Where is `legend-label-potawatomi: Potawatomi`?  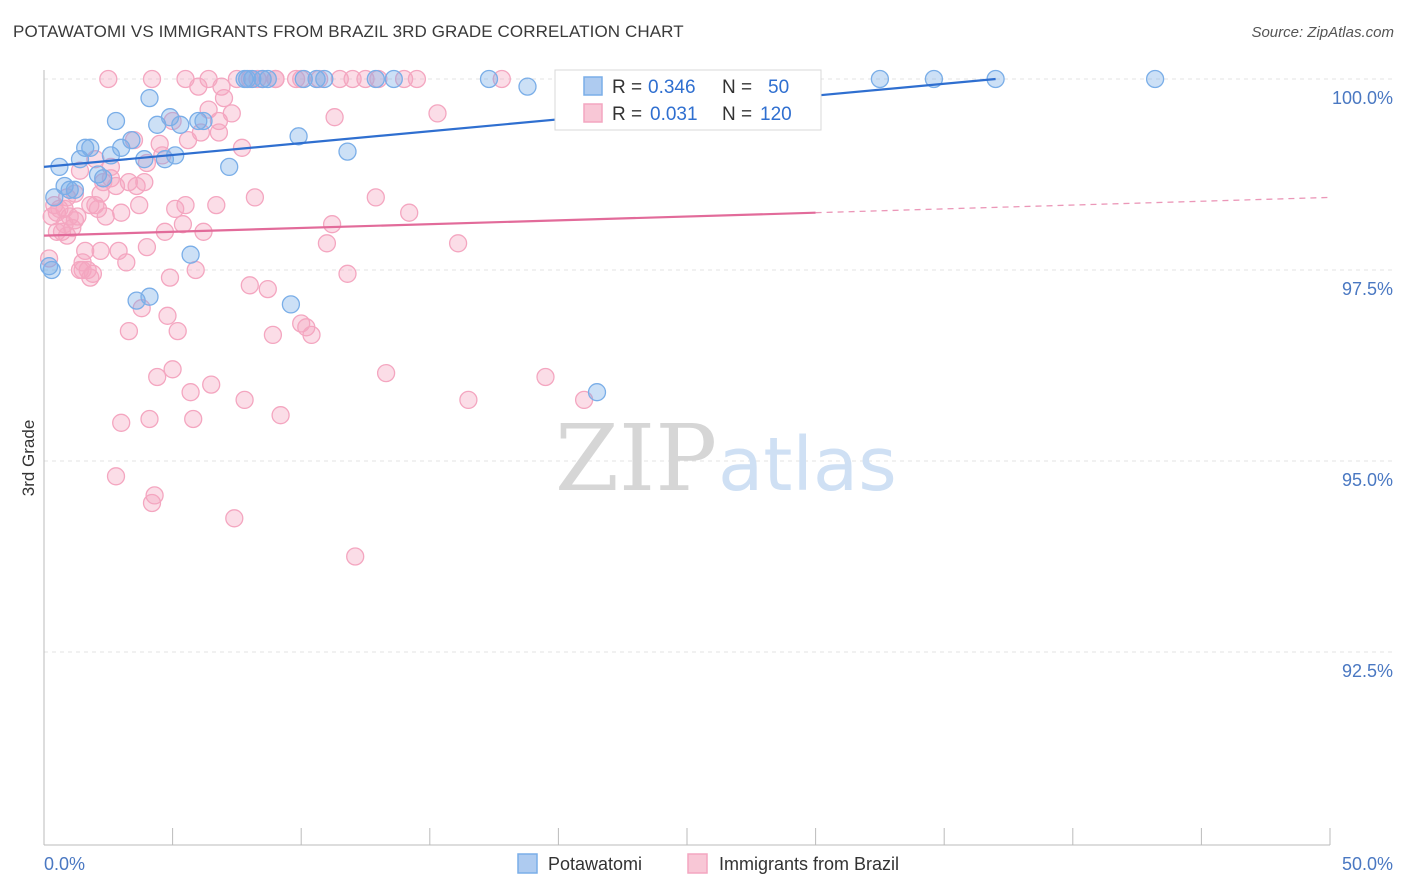
legend-label-potawatomi: Potawatomi is located at coordinates (595, 864).